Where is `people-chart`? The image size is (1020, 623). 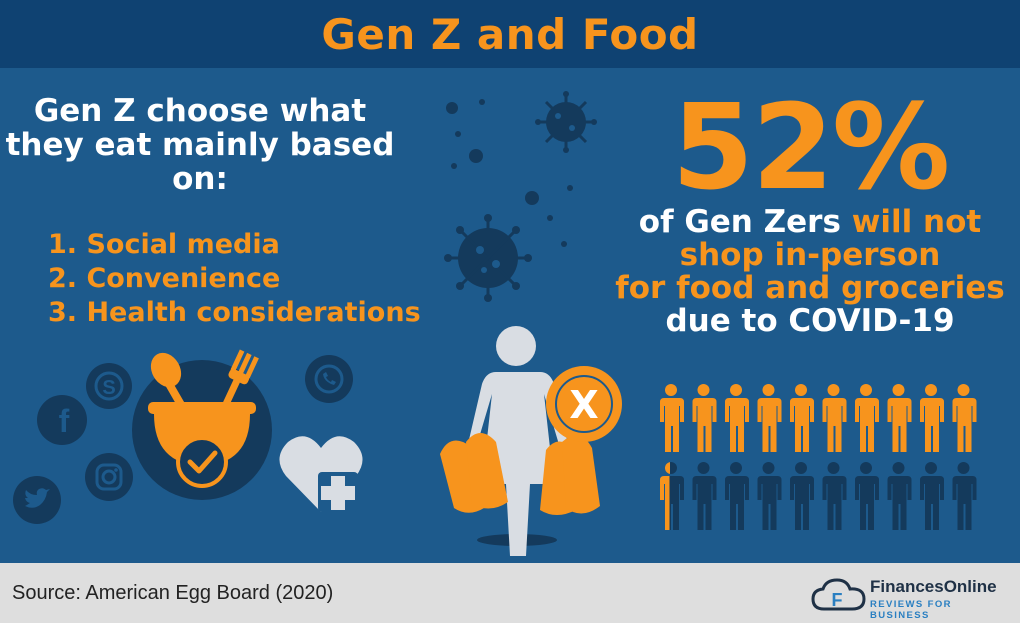 people-chart is located at coordinates (818, 457).